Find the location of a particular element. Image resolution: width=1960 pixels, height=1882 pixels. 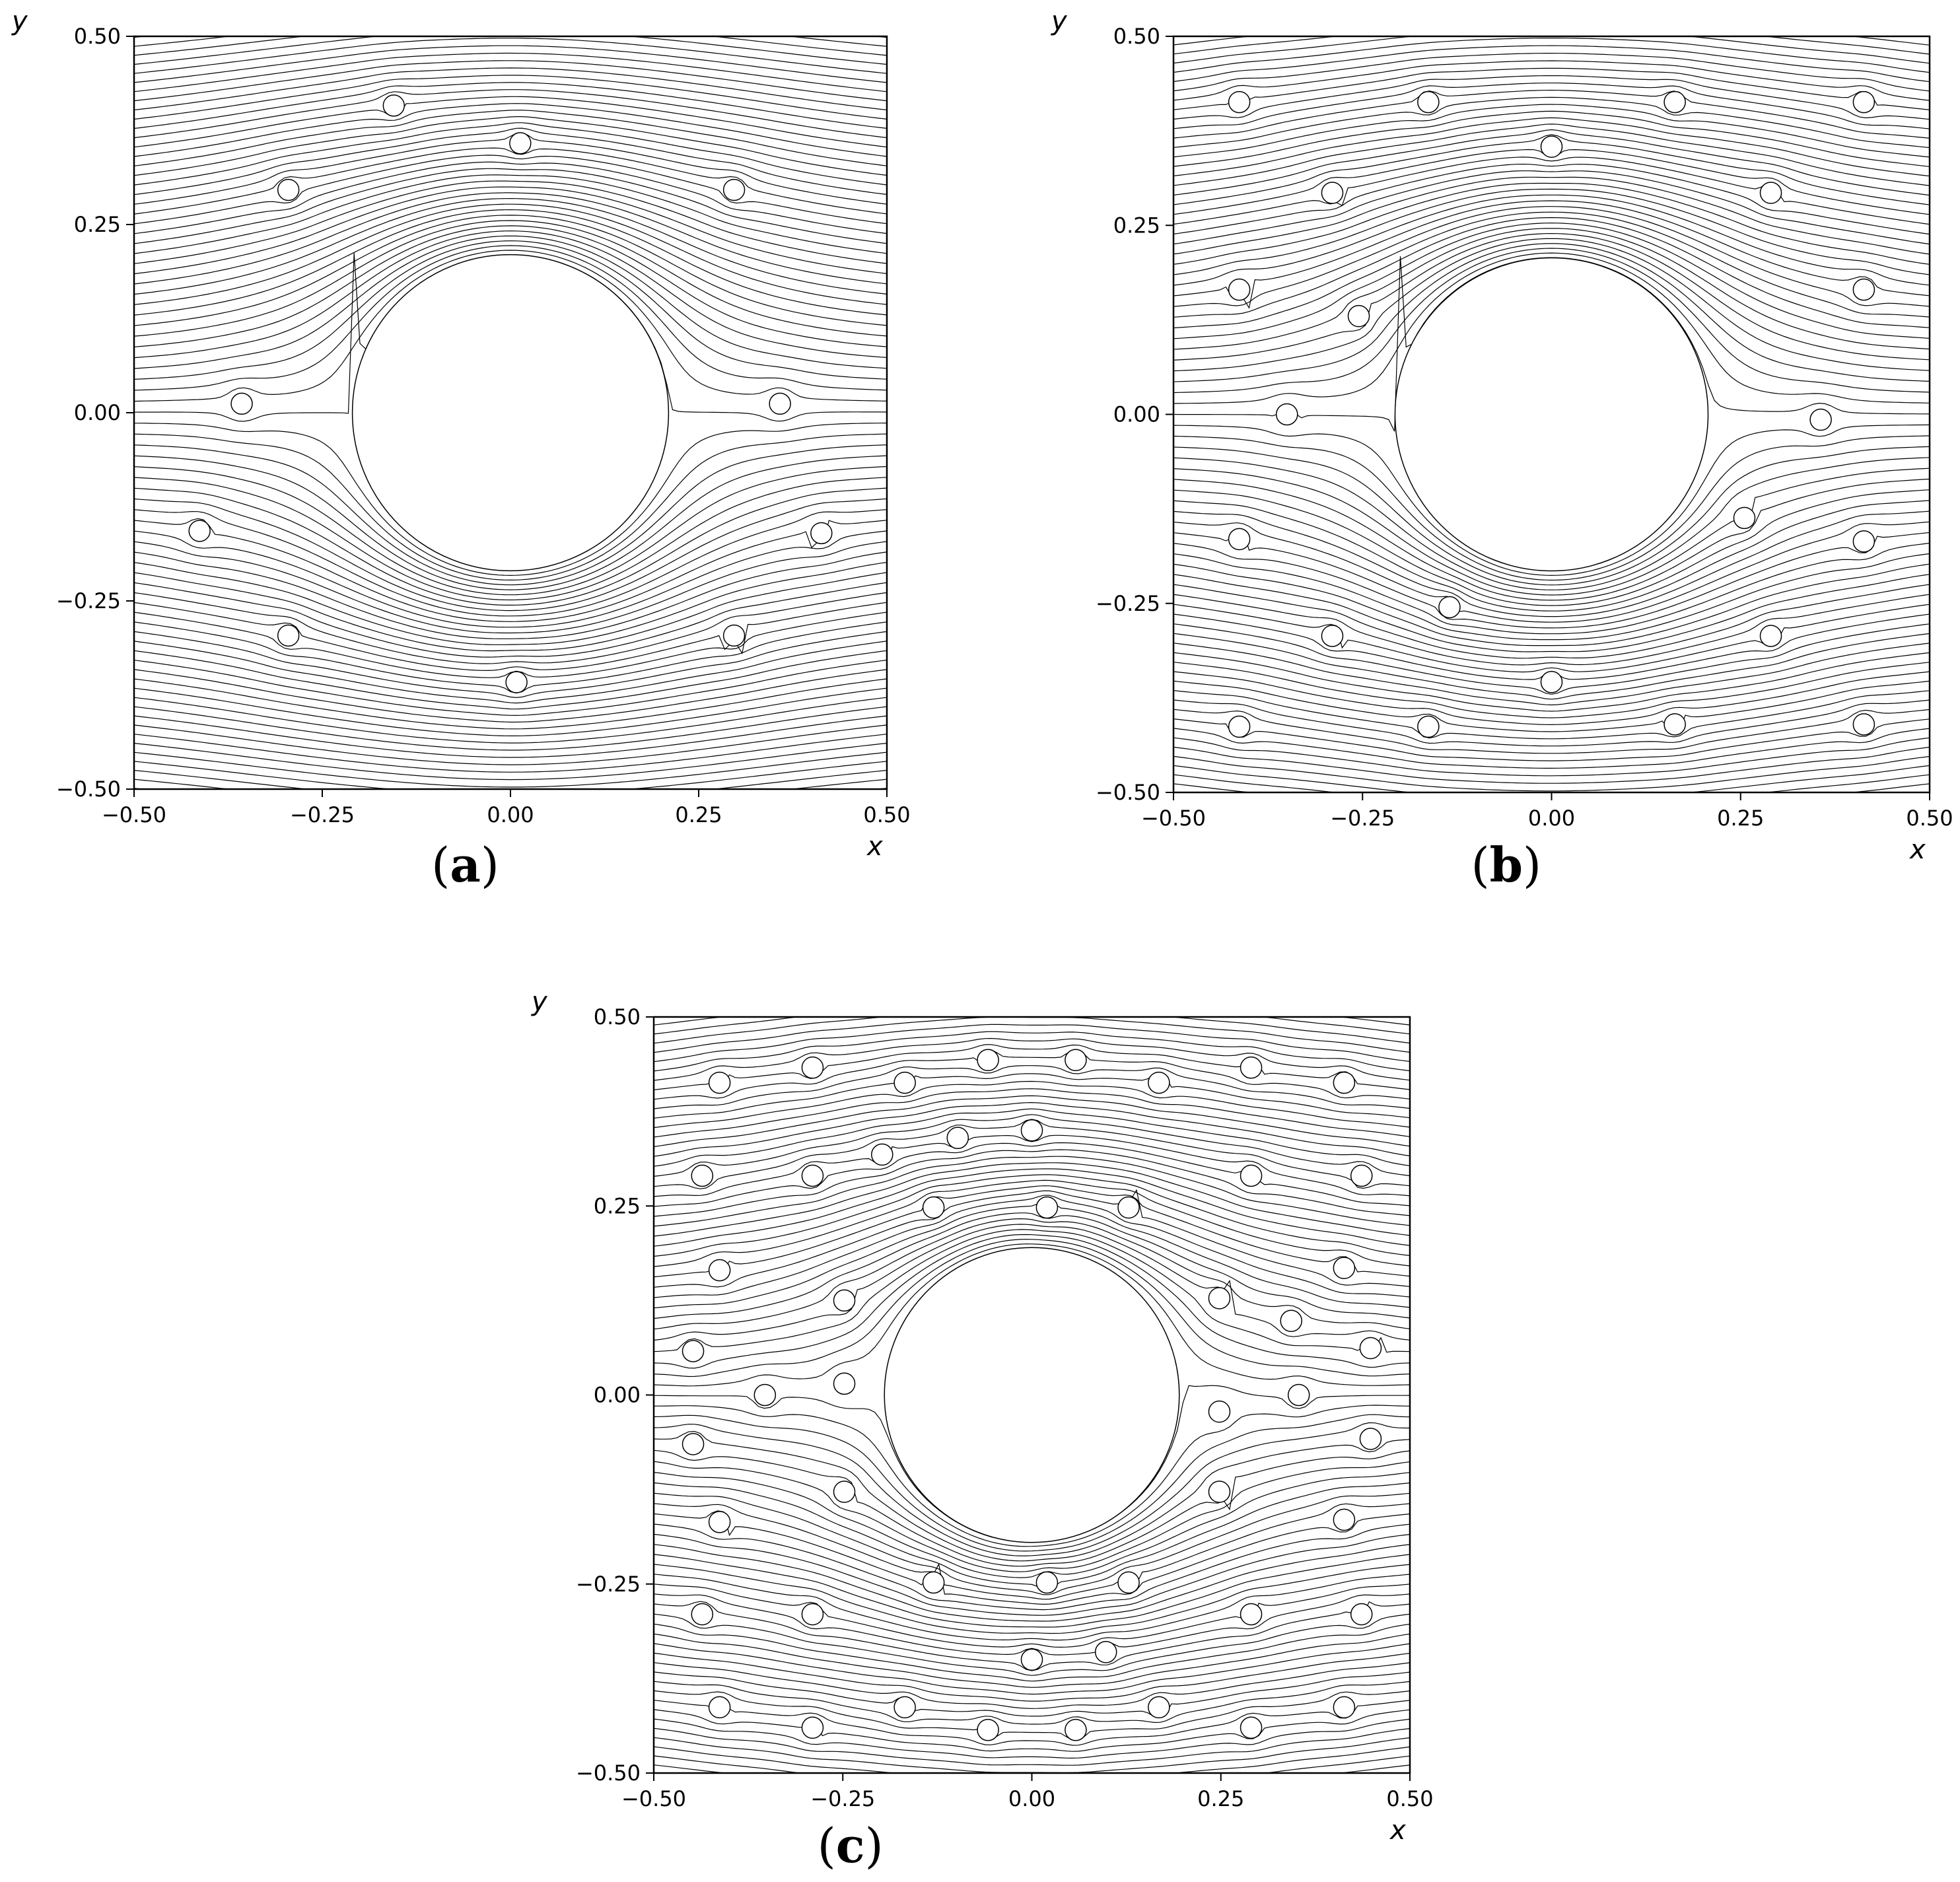

x-tick-label: 0.50 is located at coordinates (1929, 818).